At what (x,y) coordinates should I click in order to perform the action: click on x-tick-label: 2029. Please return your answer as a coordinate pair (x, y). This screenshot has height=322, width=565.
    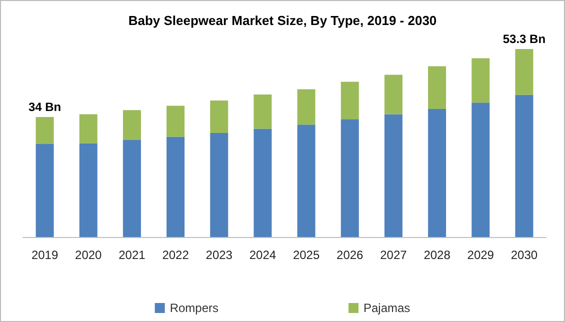
    Looking at the image, I should click on (480, 255).